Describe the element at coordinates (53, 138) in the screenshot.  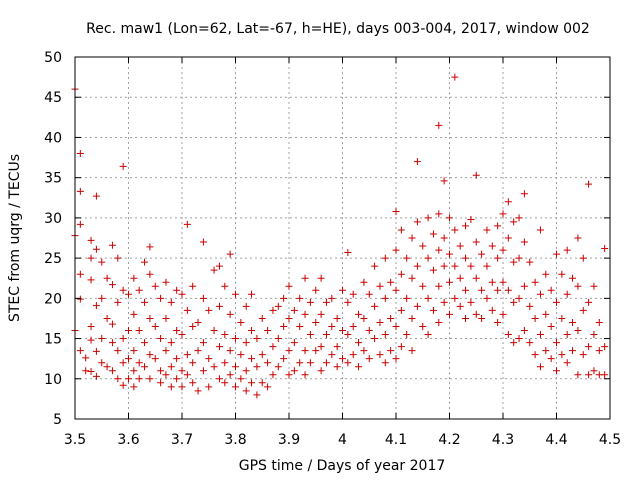
I see `y-tick-label: 40` at that location.